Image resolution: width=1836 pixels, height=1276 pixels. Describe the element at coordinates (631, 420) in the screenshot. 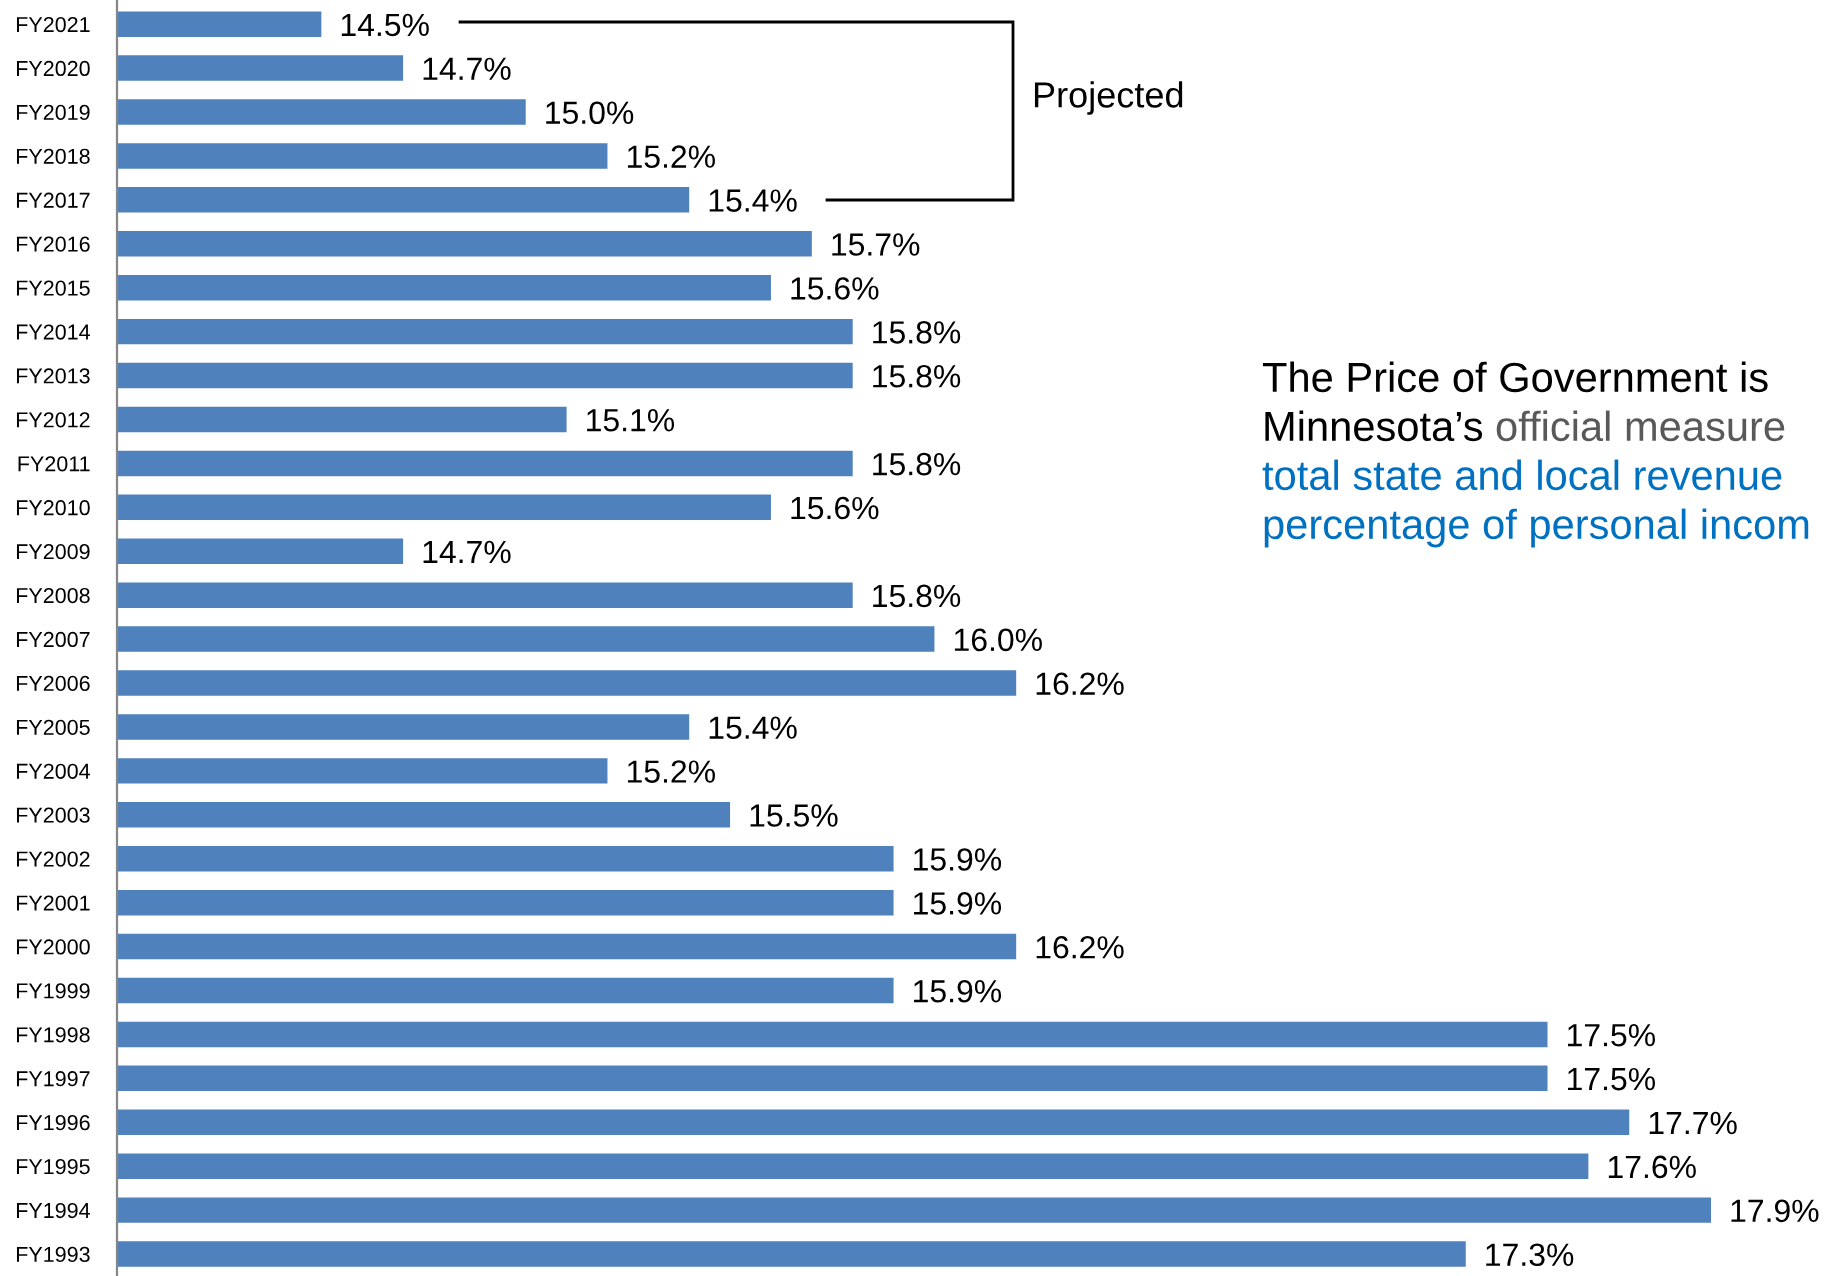

I see `data-label: 15.1%` at that location.